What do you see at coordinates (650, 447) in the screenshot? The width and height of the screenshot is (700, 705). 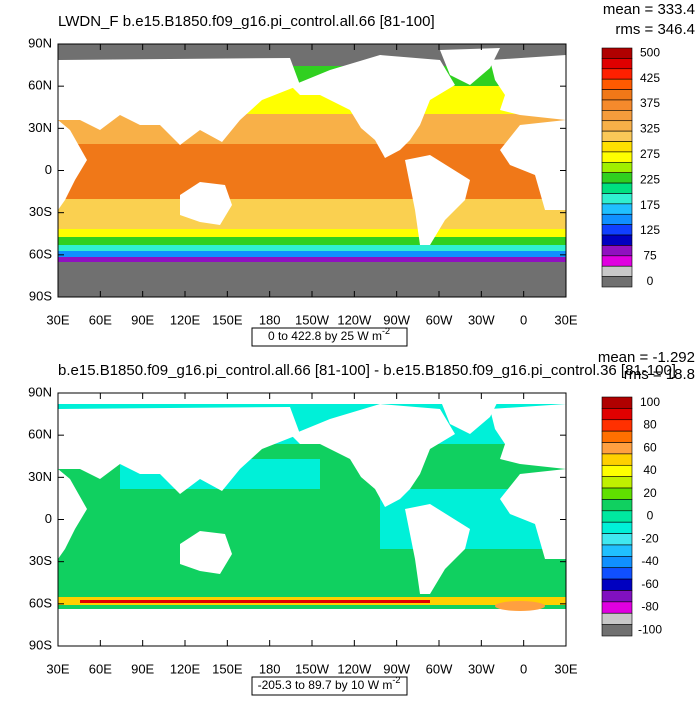 I see `colorbar-label: 60` at bounding box center [650, 447].